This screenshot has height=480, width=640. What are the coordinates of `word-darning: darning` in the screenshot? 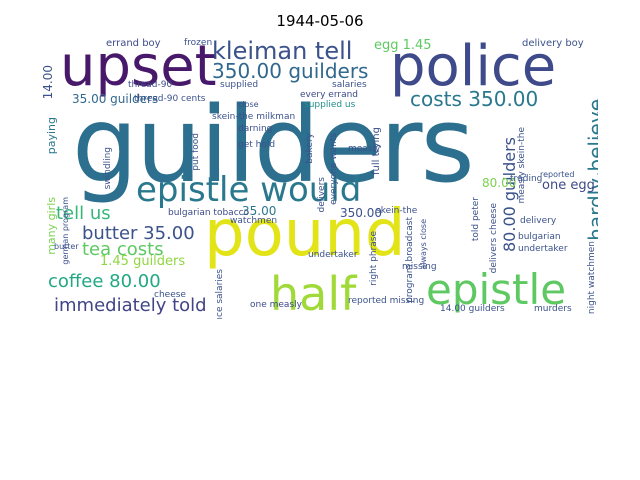 It's located at (255, 129).